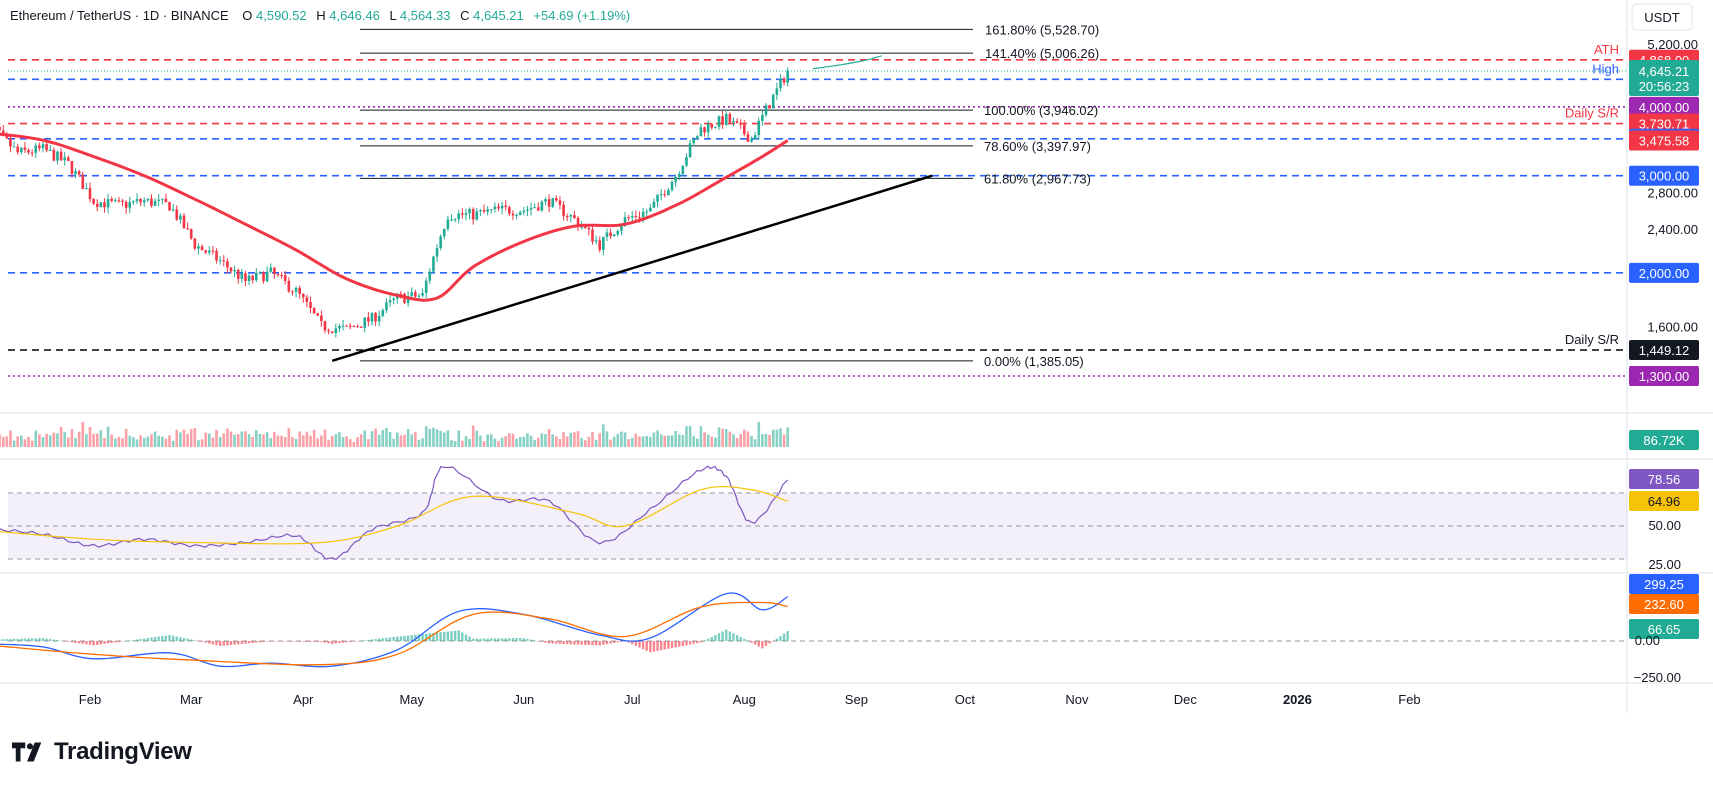 This screenshot has height=785, width=1713. What do you see at coordinates (1664, 349) in the screenshot?
I see `level-badge-7-bg` at bounding box center [1664, 349].